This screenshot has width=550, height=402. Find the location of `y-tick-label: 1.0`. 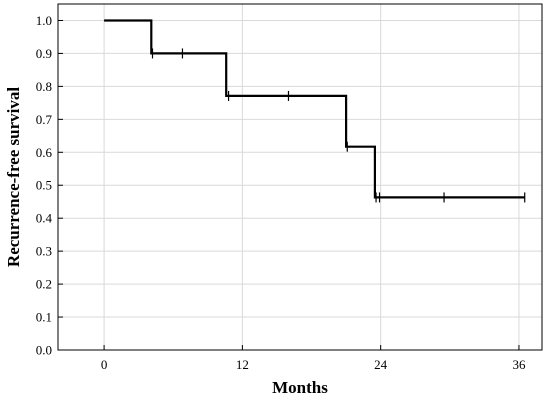

y-tick-label: 1.0 is located at coordinates (44, 20).